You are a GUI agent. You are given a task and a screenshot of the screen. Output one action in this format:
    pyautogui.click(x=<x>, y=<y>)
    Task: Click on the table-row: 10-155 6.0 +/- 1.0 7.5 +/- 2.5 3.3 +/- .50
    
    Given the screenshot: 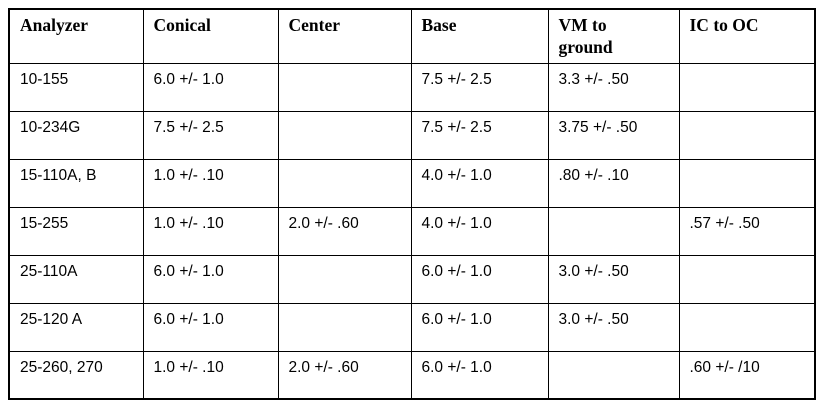 What is the action you would take?
    pyautogui.click(x=412, y=87)
    